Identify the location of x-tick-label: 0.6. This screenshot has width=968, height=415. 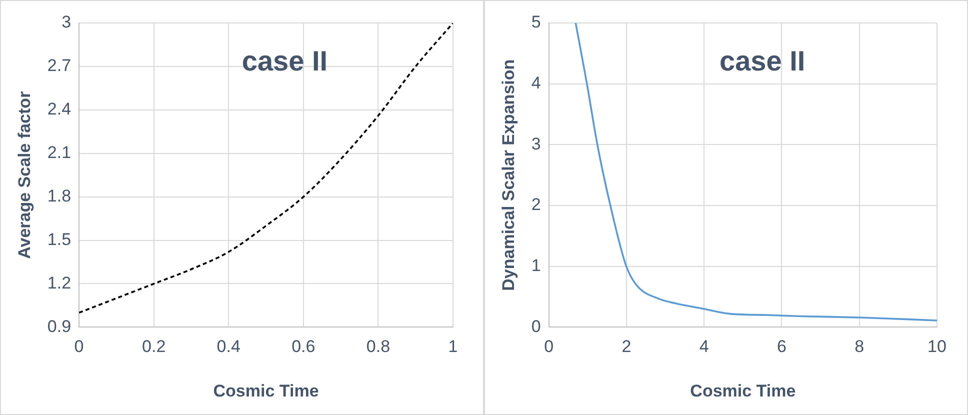
(304, 346).